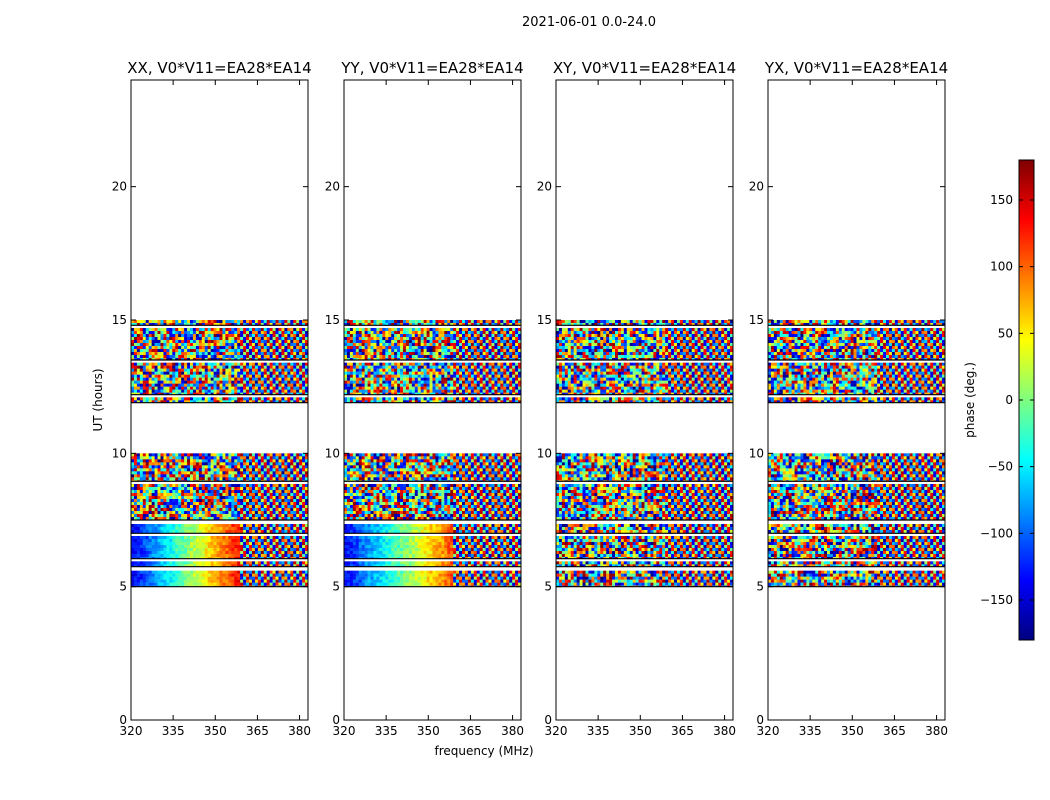  Describe the element at coordinates (219, 68) in the screenshot. I see `panel-title: XX, V0*V11=EA28*EA14` at that location.